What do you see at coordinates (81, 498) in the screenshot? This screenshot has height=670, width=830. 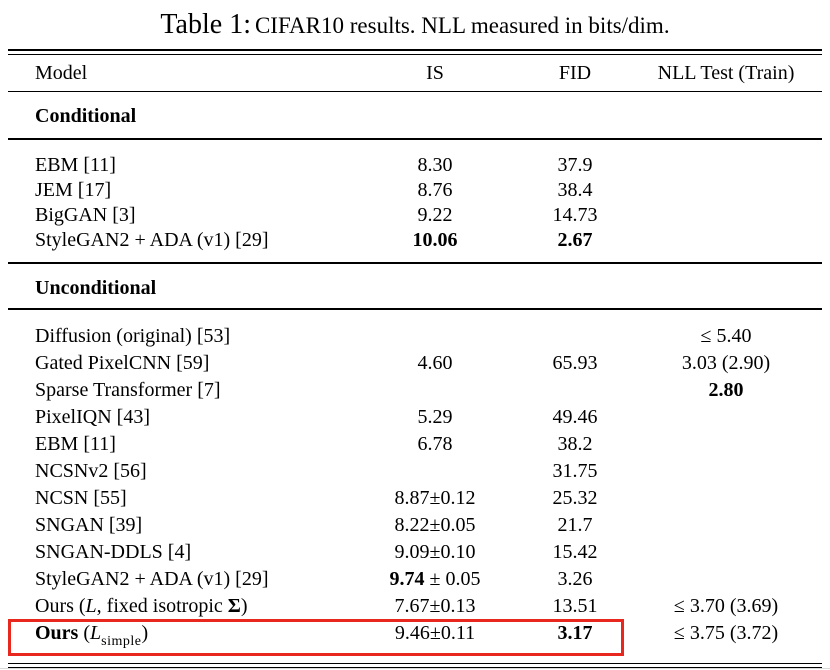 I see `model-cell: NCSN [55]` at bounding box center [81, 498].